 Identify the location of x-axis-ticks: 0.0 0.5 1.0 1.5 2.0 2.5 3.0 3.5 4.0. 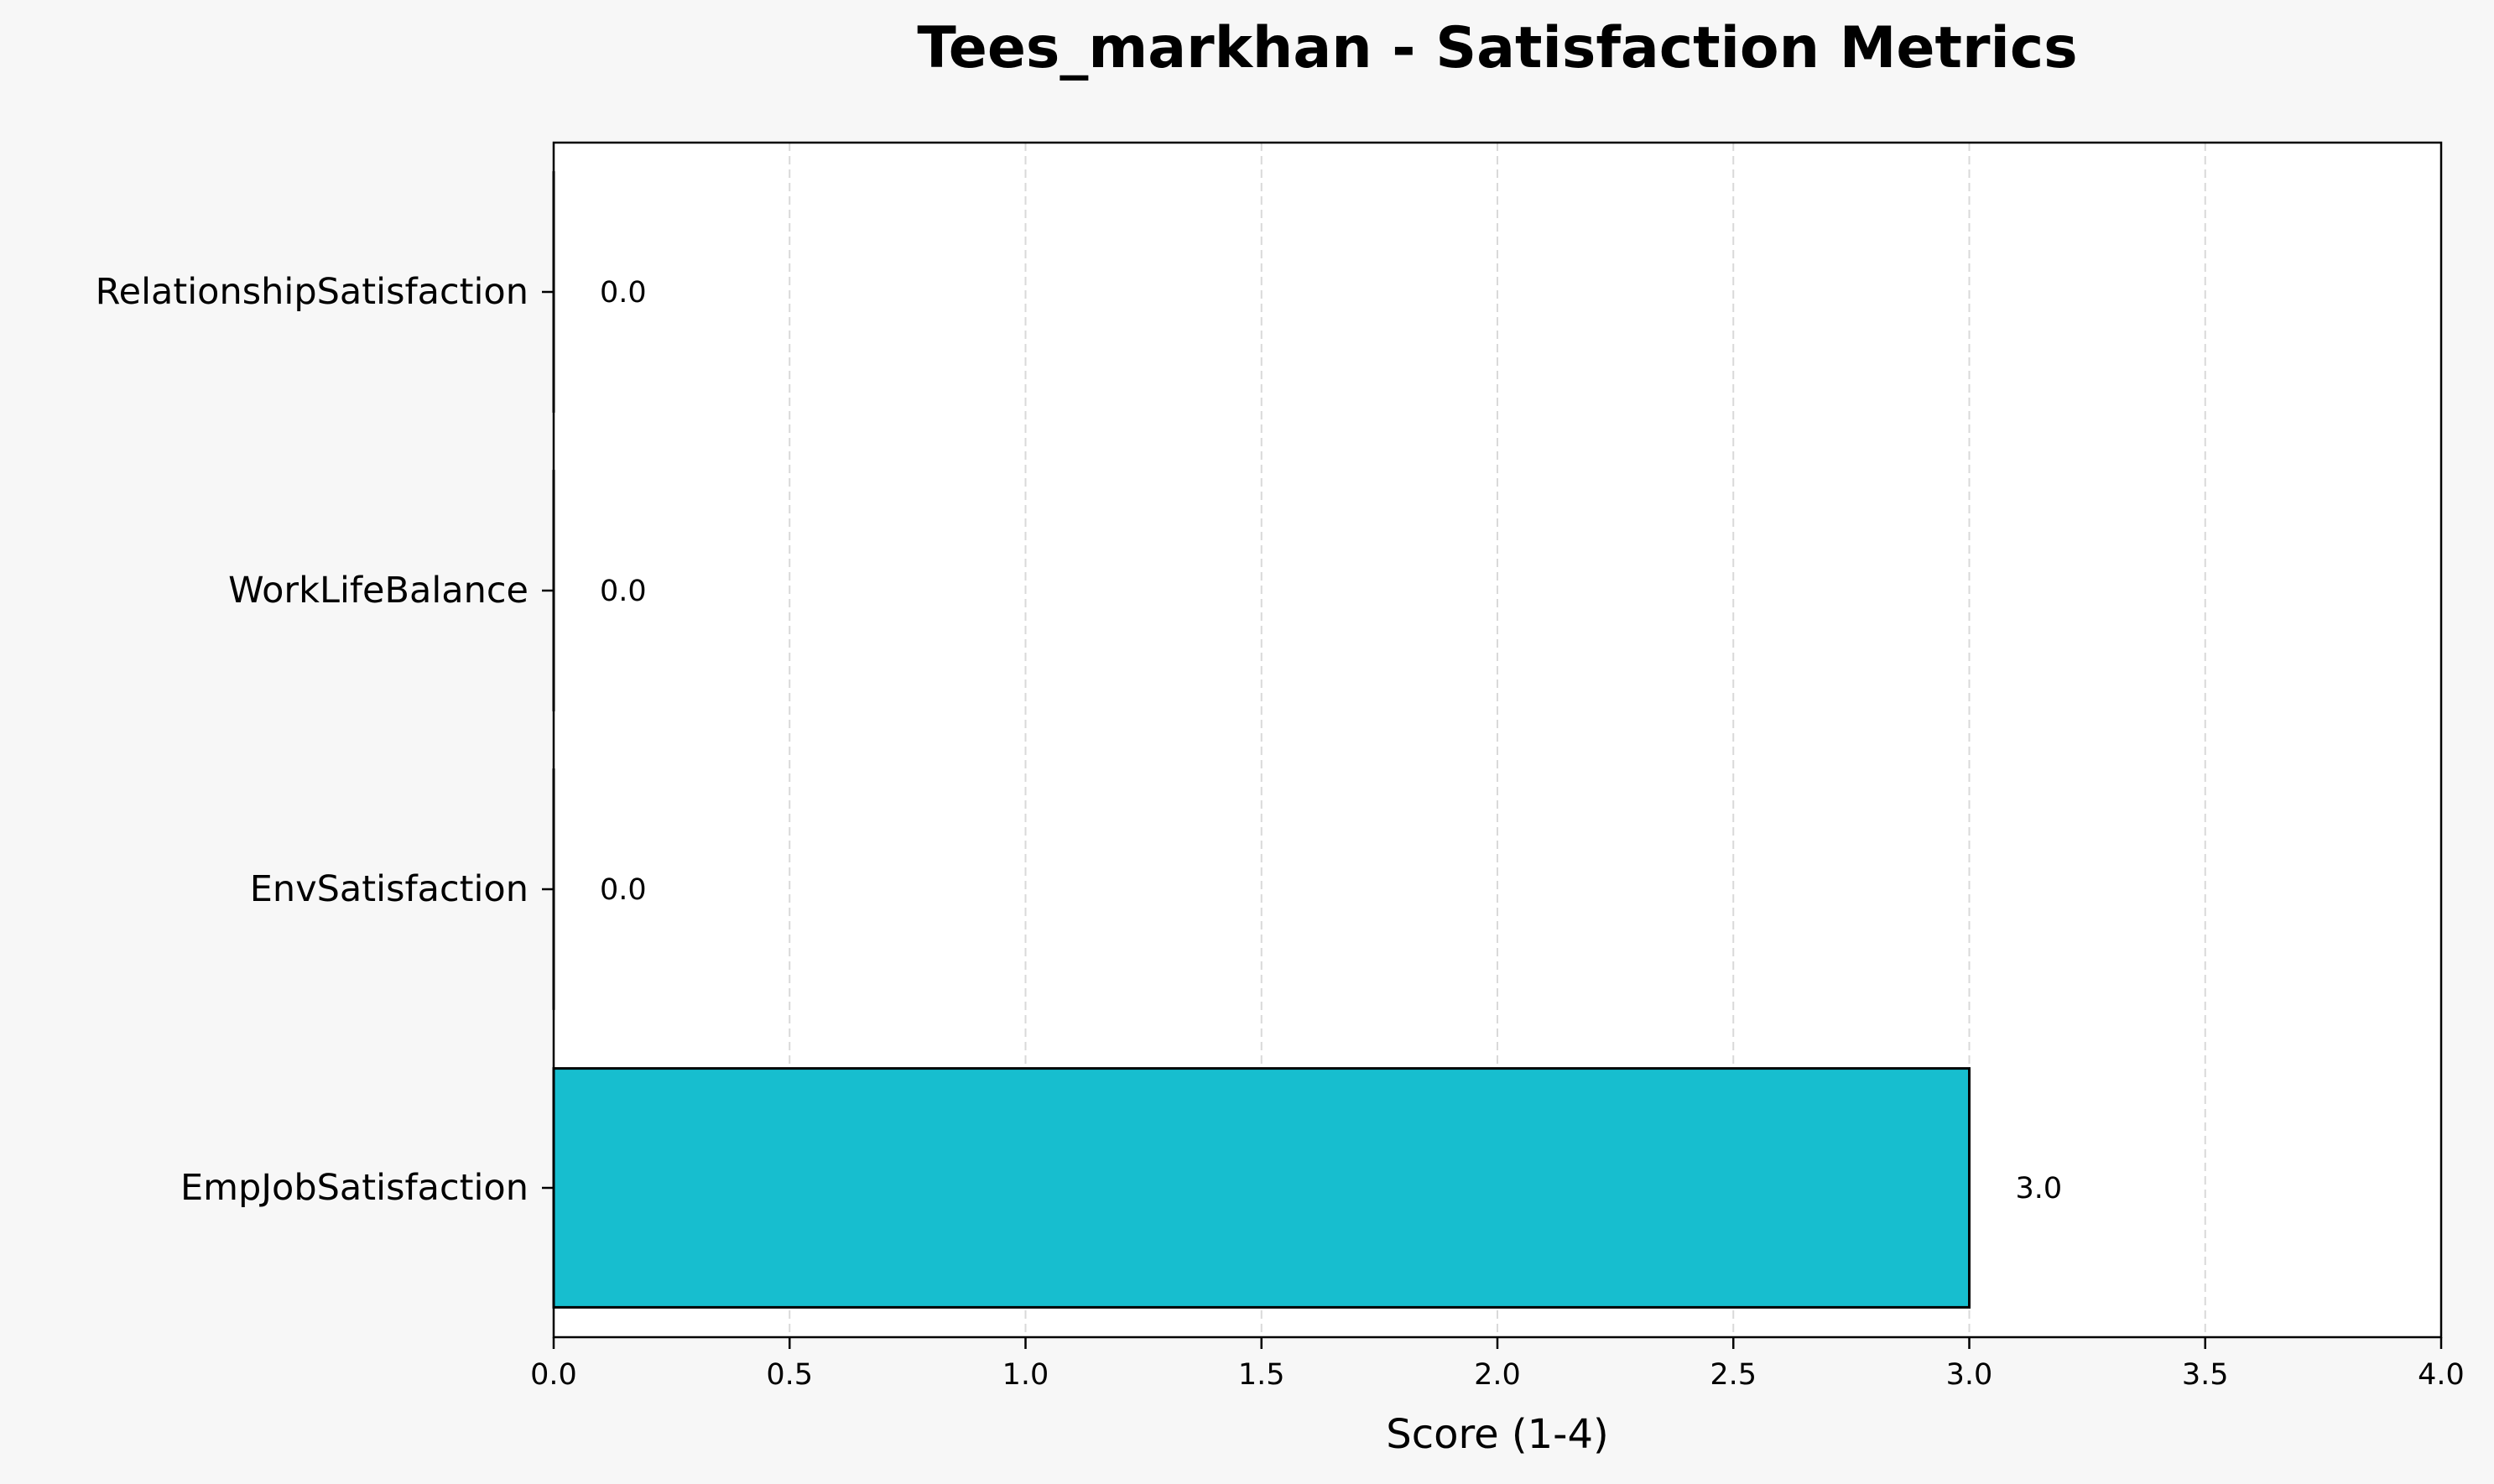
(1497, 1364).